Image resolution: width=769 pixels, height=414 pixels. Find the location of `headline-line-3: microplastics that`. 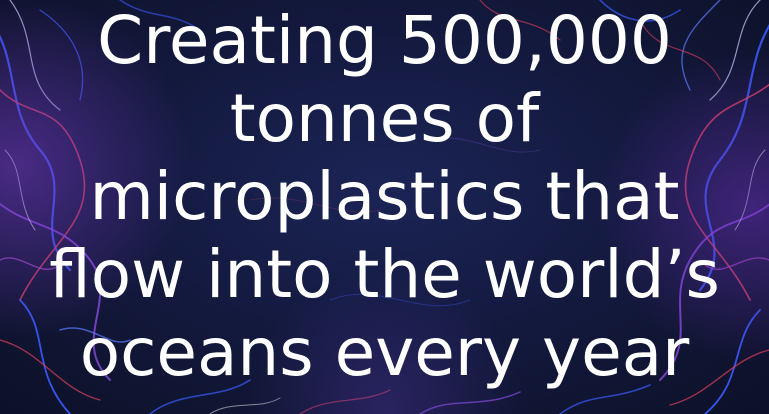

headline-line-3: microplastics that is located at coordinates (384, 196).